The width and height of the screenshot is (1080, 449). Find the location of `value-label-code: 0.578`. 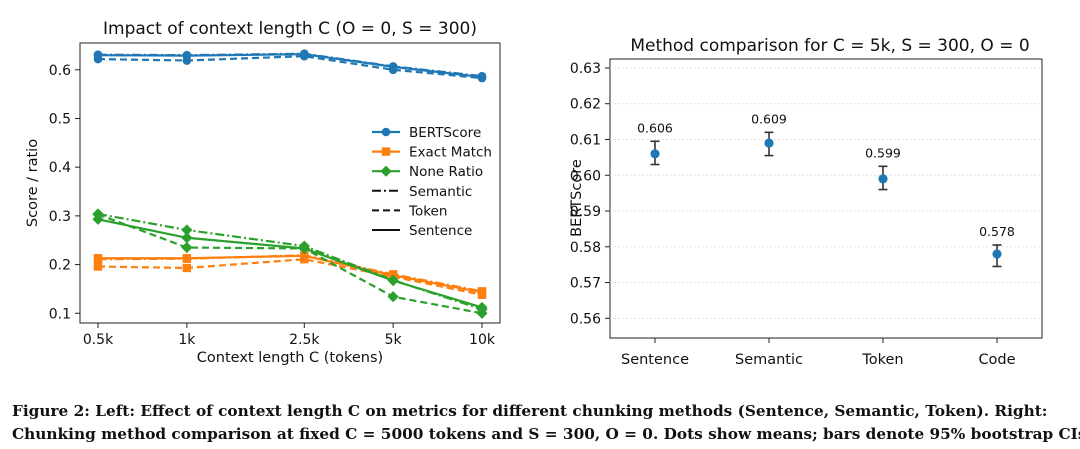

value-label-code: 0.578 is located at coordinates (997, 231).